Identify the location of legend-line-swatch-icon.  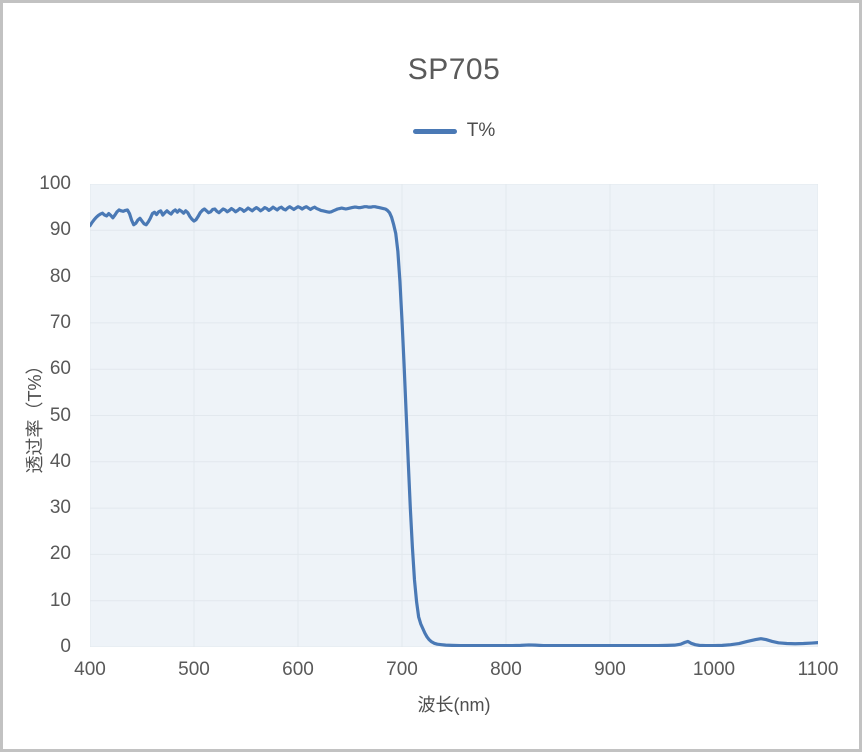
(434, 131).